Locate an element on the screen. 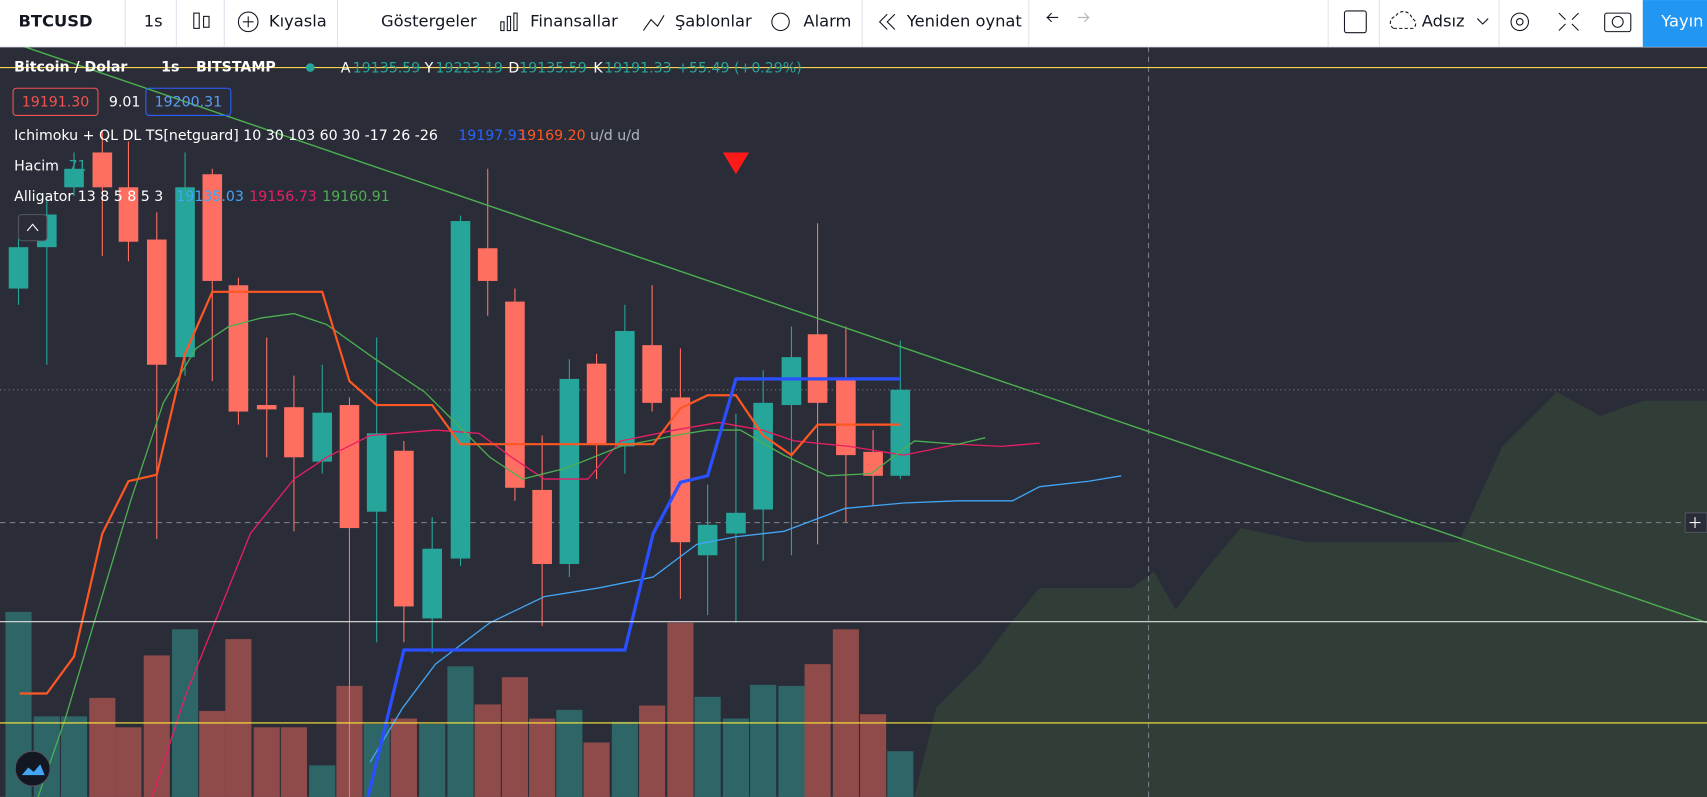  toolbar-icons is located at coordinates (878, 23).